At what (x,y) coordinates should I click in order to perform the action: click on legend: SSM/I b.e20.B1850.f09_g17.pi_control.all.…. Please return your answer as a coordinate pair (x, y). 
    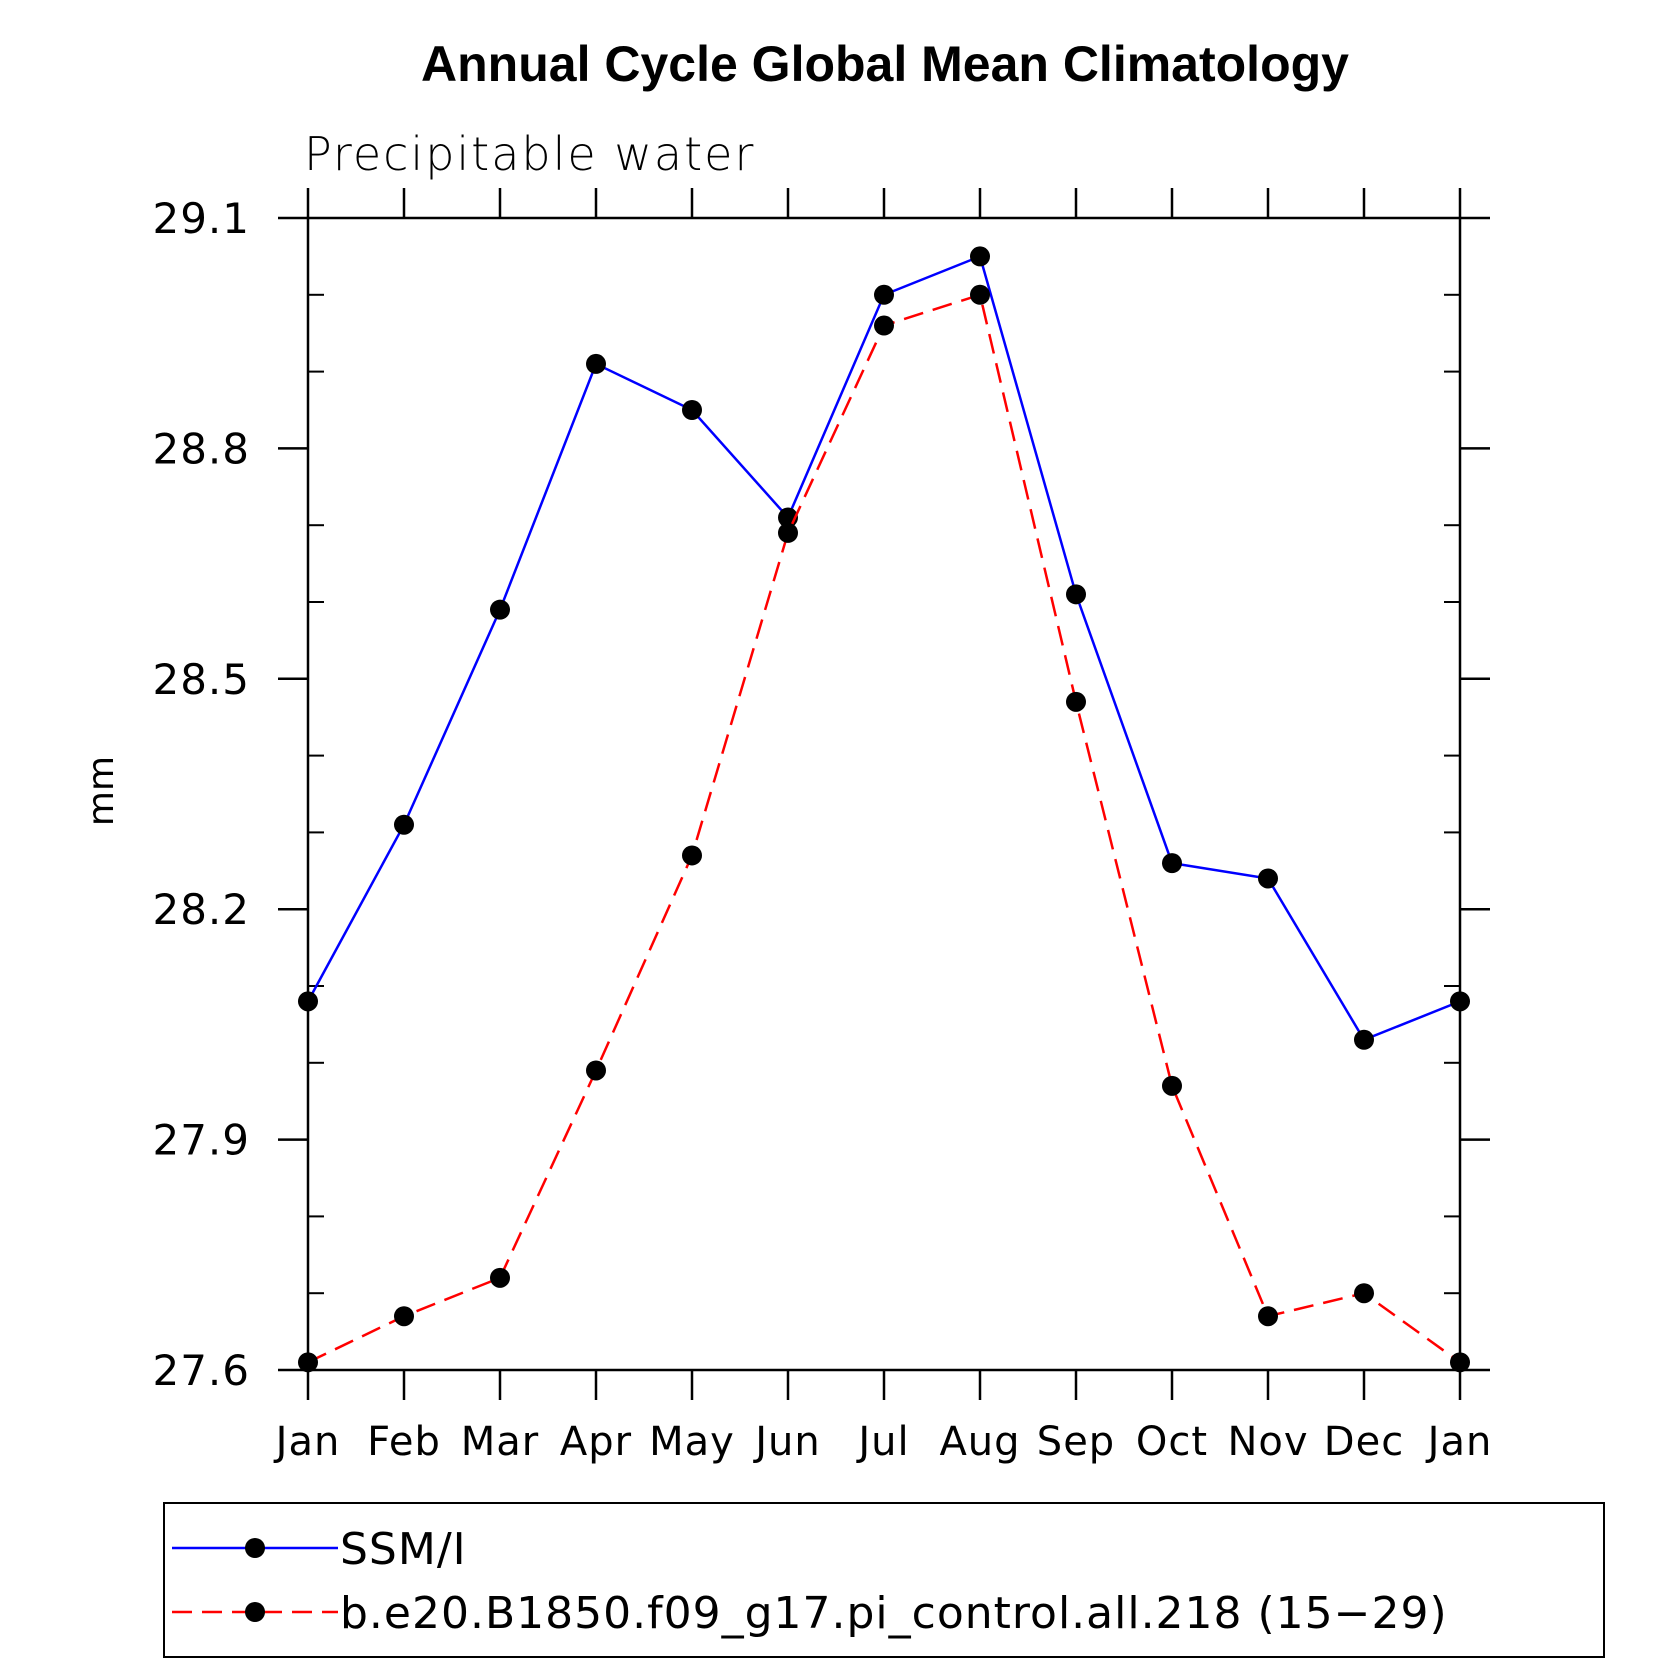
    Looking at the image, I should click on (884, 1580).